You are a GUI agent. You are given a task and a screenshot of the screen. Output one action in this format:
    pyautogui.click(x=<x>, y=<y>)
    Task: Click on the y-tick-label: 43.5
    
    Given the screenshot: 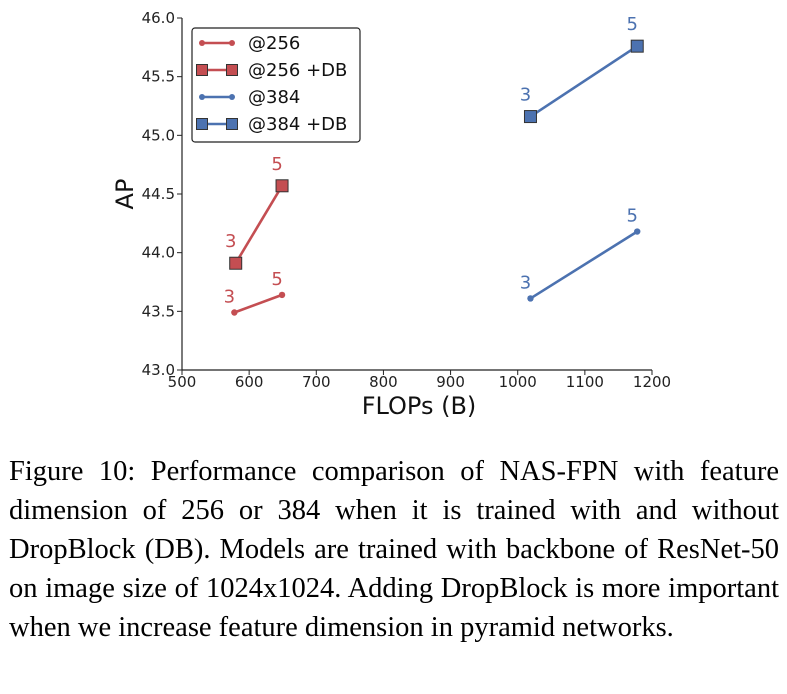 What is the action you would take?
    pyautogui.click(x=158, y=311)
    